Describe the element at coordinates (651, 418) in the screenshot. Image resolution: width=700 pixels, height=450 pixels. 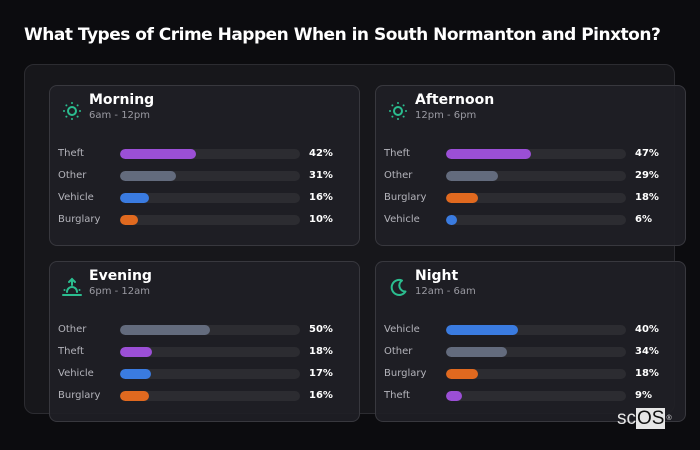
I see `logo-os: OS` at that location.